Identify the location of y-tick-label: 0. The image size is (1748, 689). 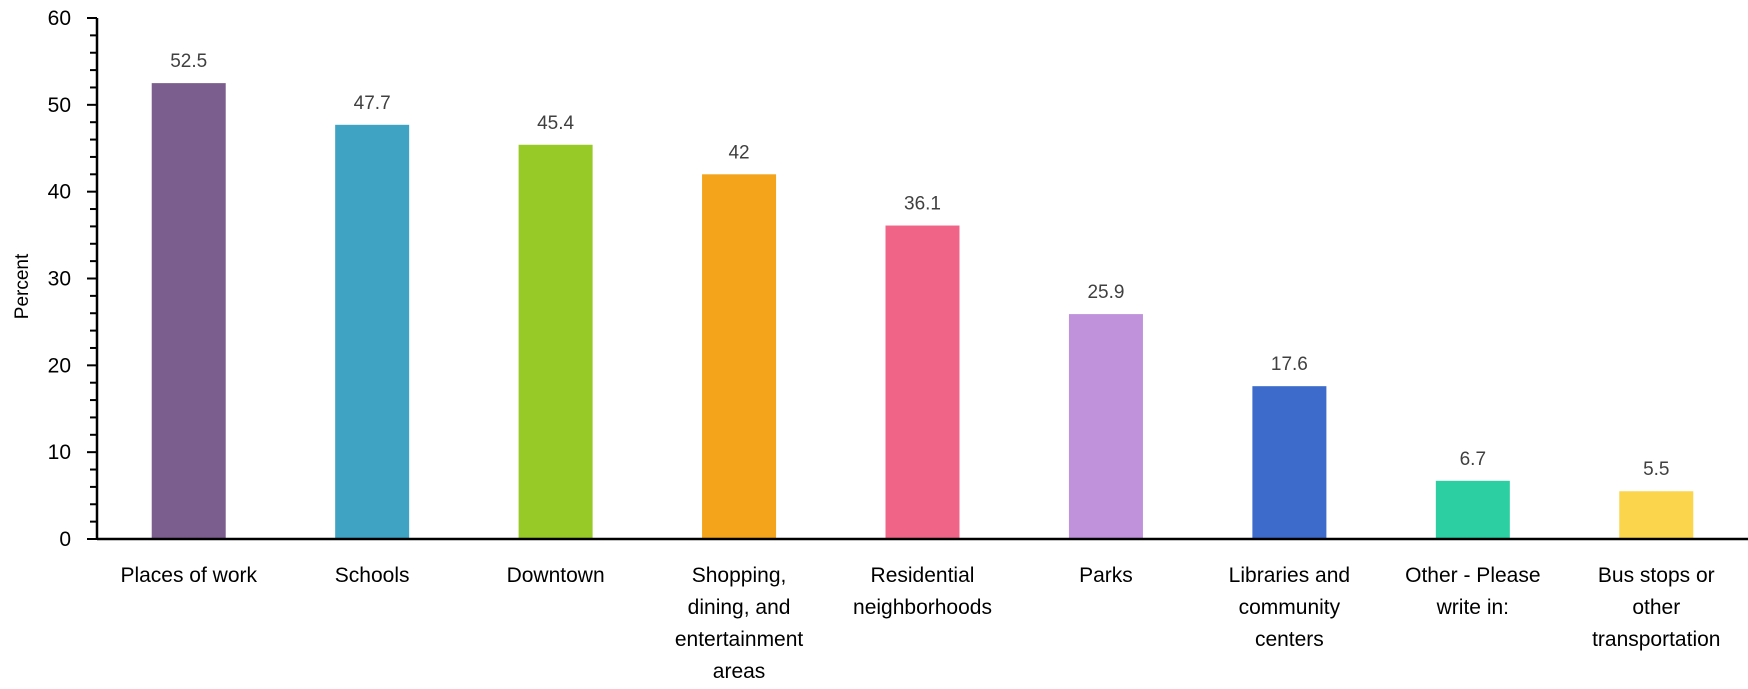
(65, 539).